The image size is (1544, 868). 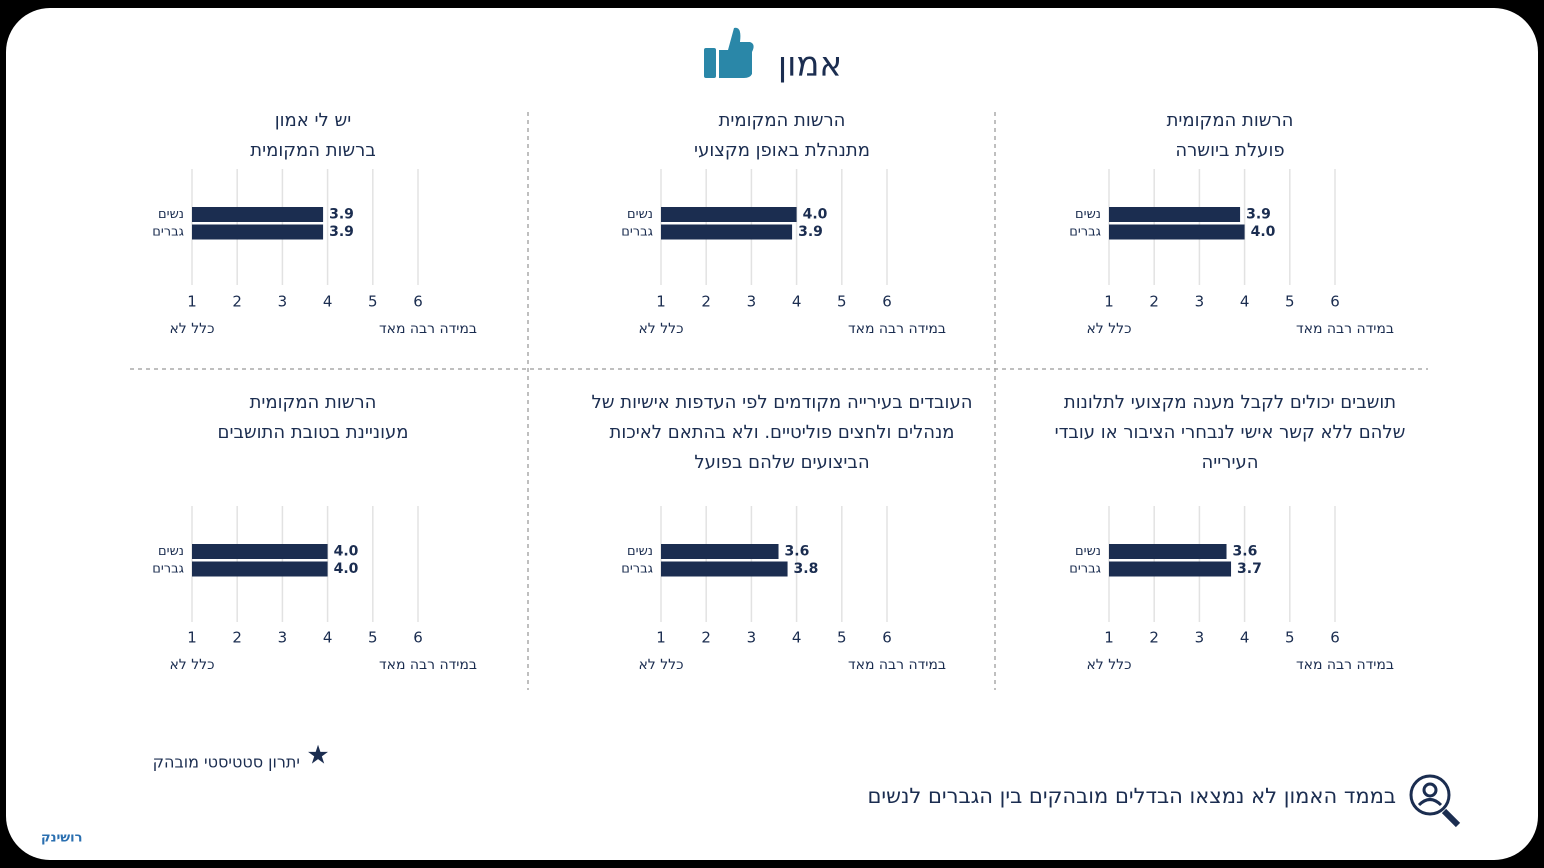 What do you see at coordinates (313, 417) in the screenshot?
I see `chart-title: הרשות המקומית מעוניינת בטובת התושבים` at bounding box center [313, 417].